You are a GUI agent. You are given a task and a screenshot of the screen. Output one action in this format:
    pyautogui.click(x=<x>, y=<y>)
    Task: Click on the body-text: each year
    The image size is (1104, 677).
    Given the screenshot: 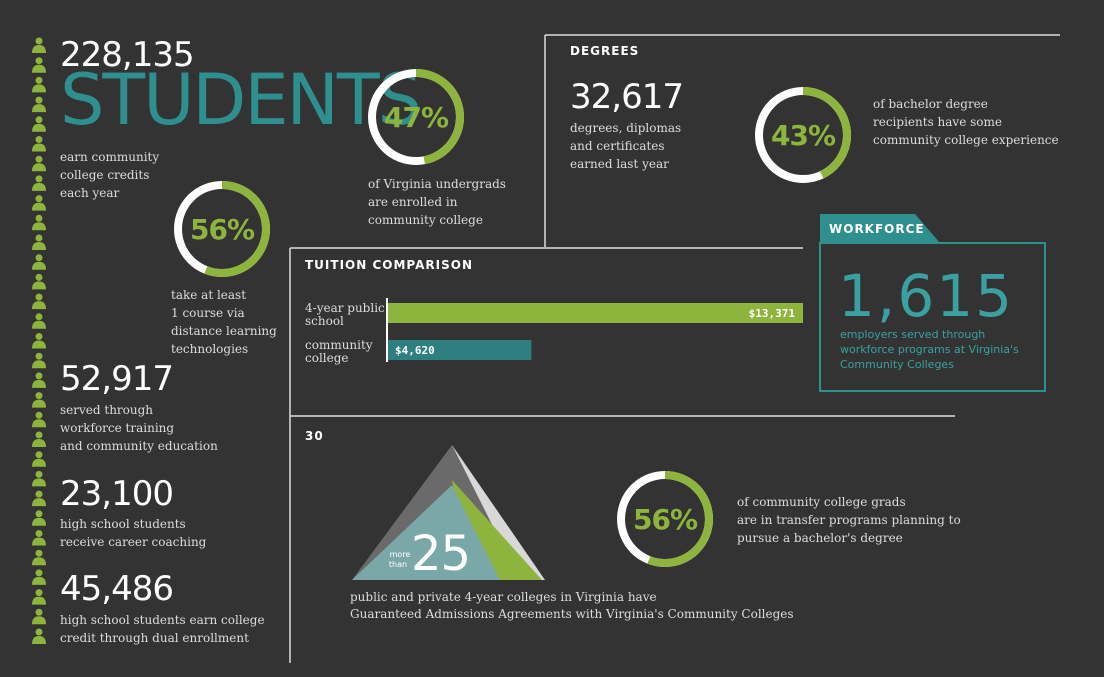 What is the action you would take?
    pyautogui.click(x=90, y=193)
    